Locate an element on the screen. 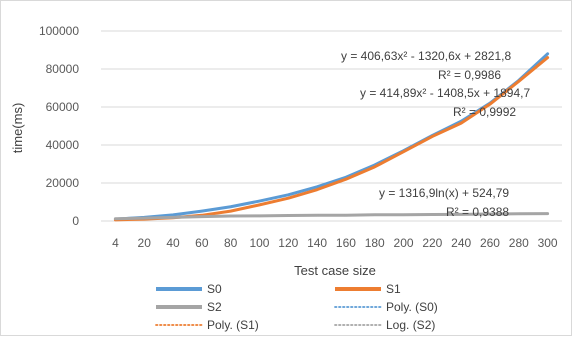  trendline-equation: y = 406,63x² - 1320,6x + 2821,8 is located at coordinates (426, 56).